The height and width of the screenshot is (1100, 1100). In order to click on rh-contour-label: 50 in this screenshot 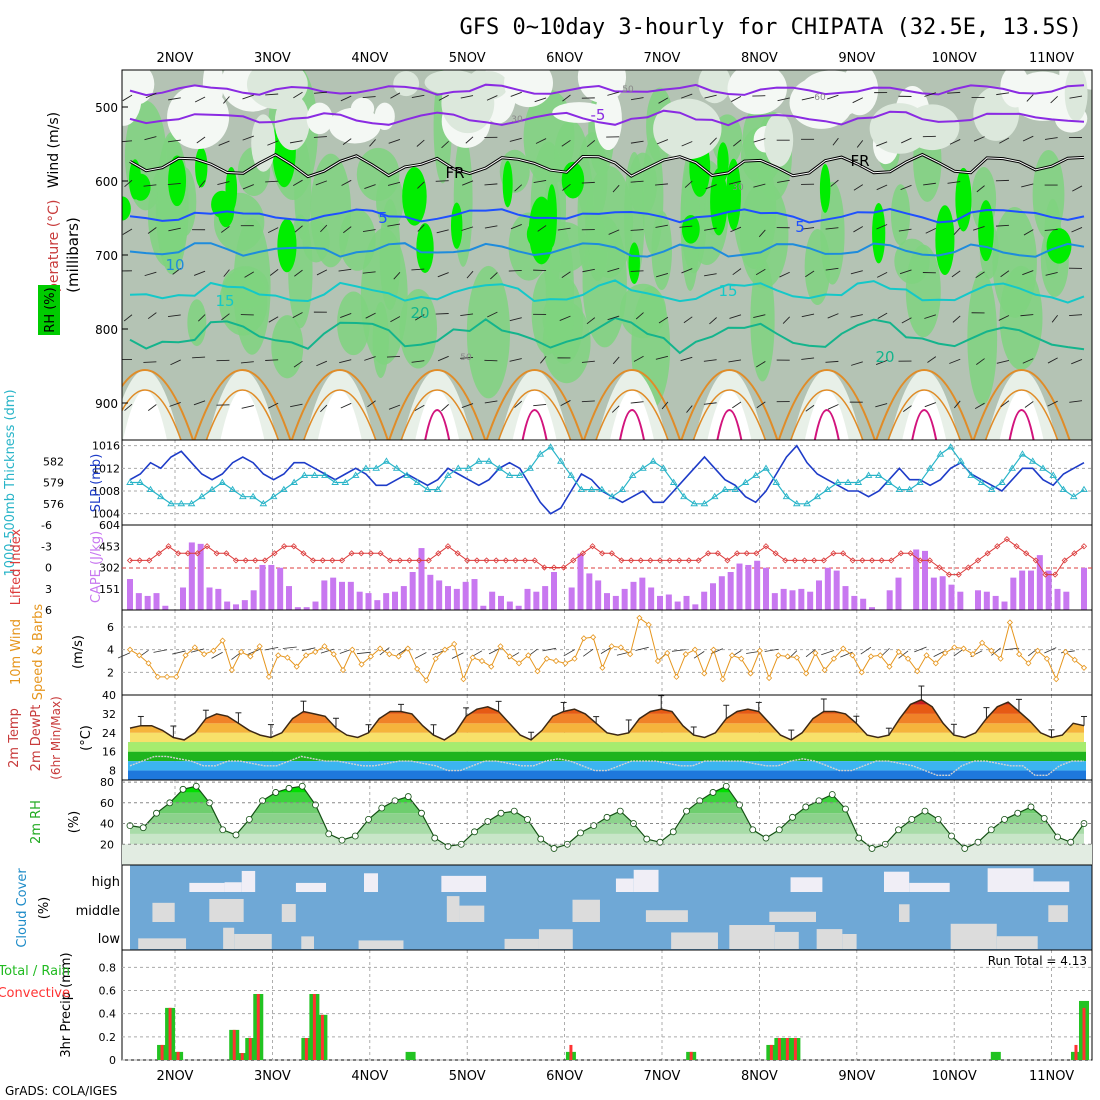, I will do `click(466, 358)`.